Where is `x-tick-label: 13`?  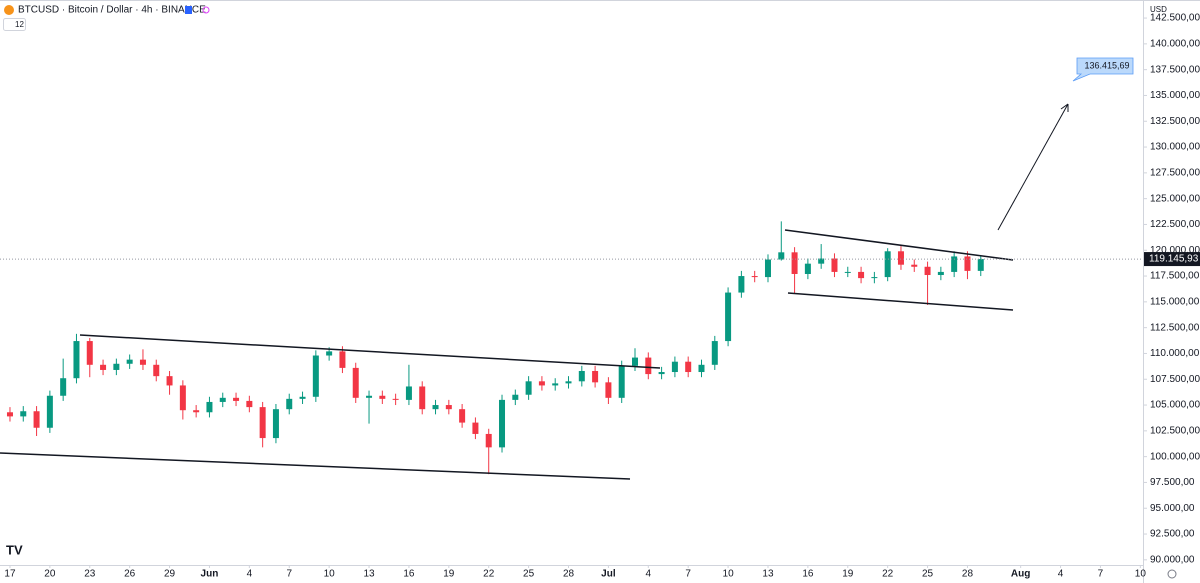
x-tick-label: 13 is located at coordinates (768, 574).